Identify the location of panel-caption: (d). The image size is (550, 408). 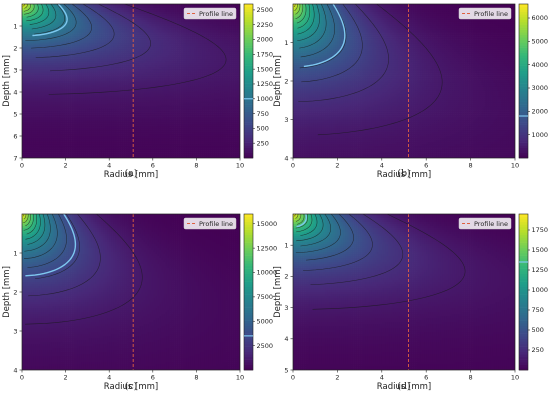
(404, 386).